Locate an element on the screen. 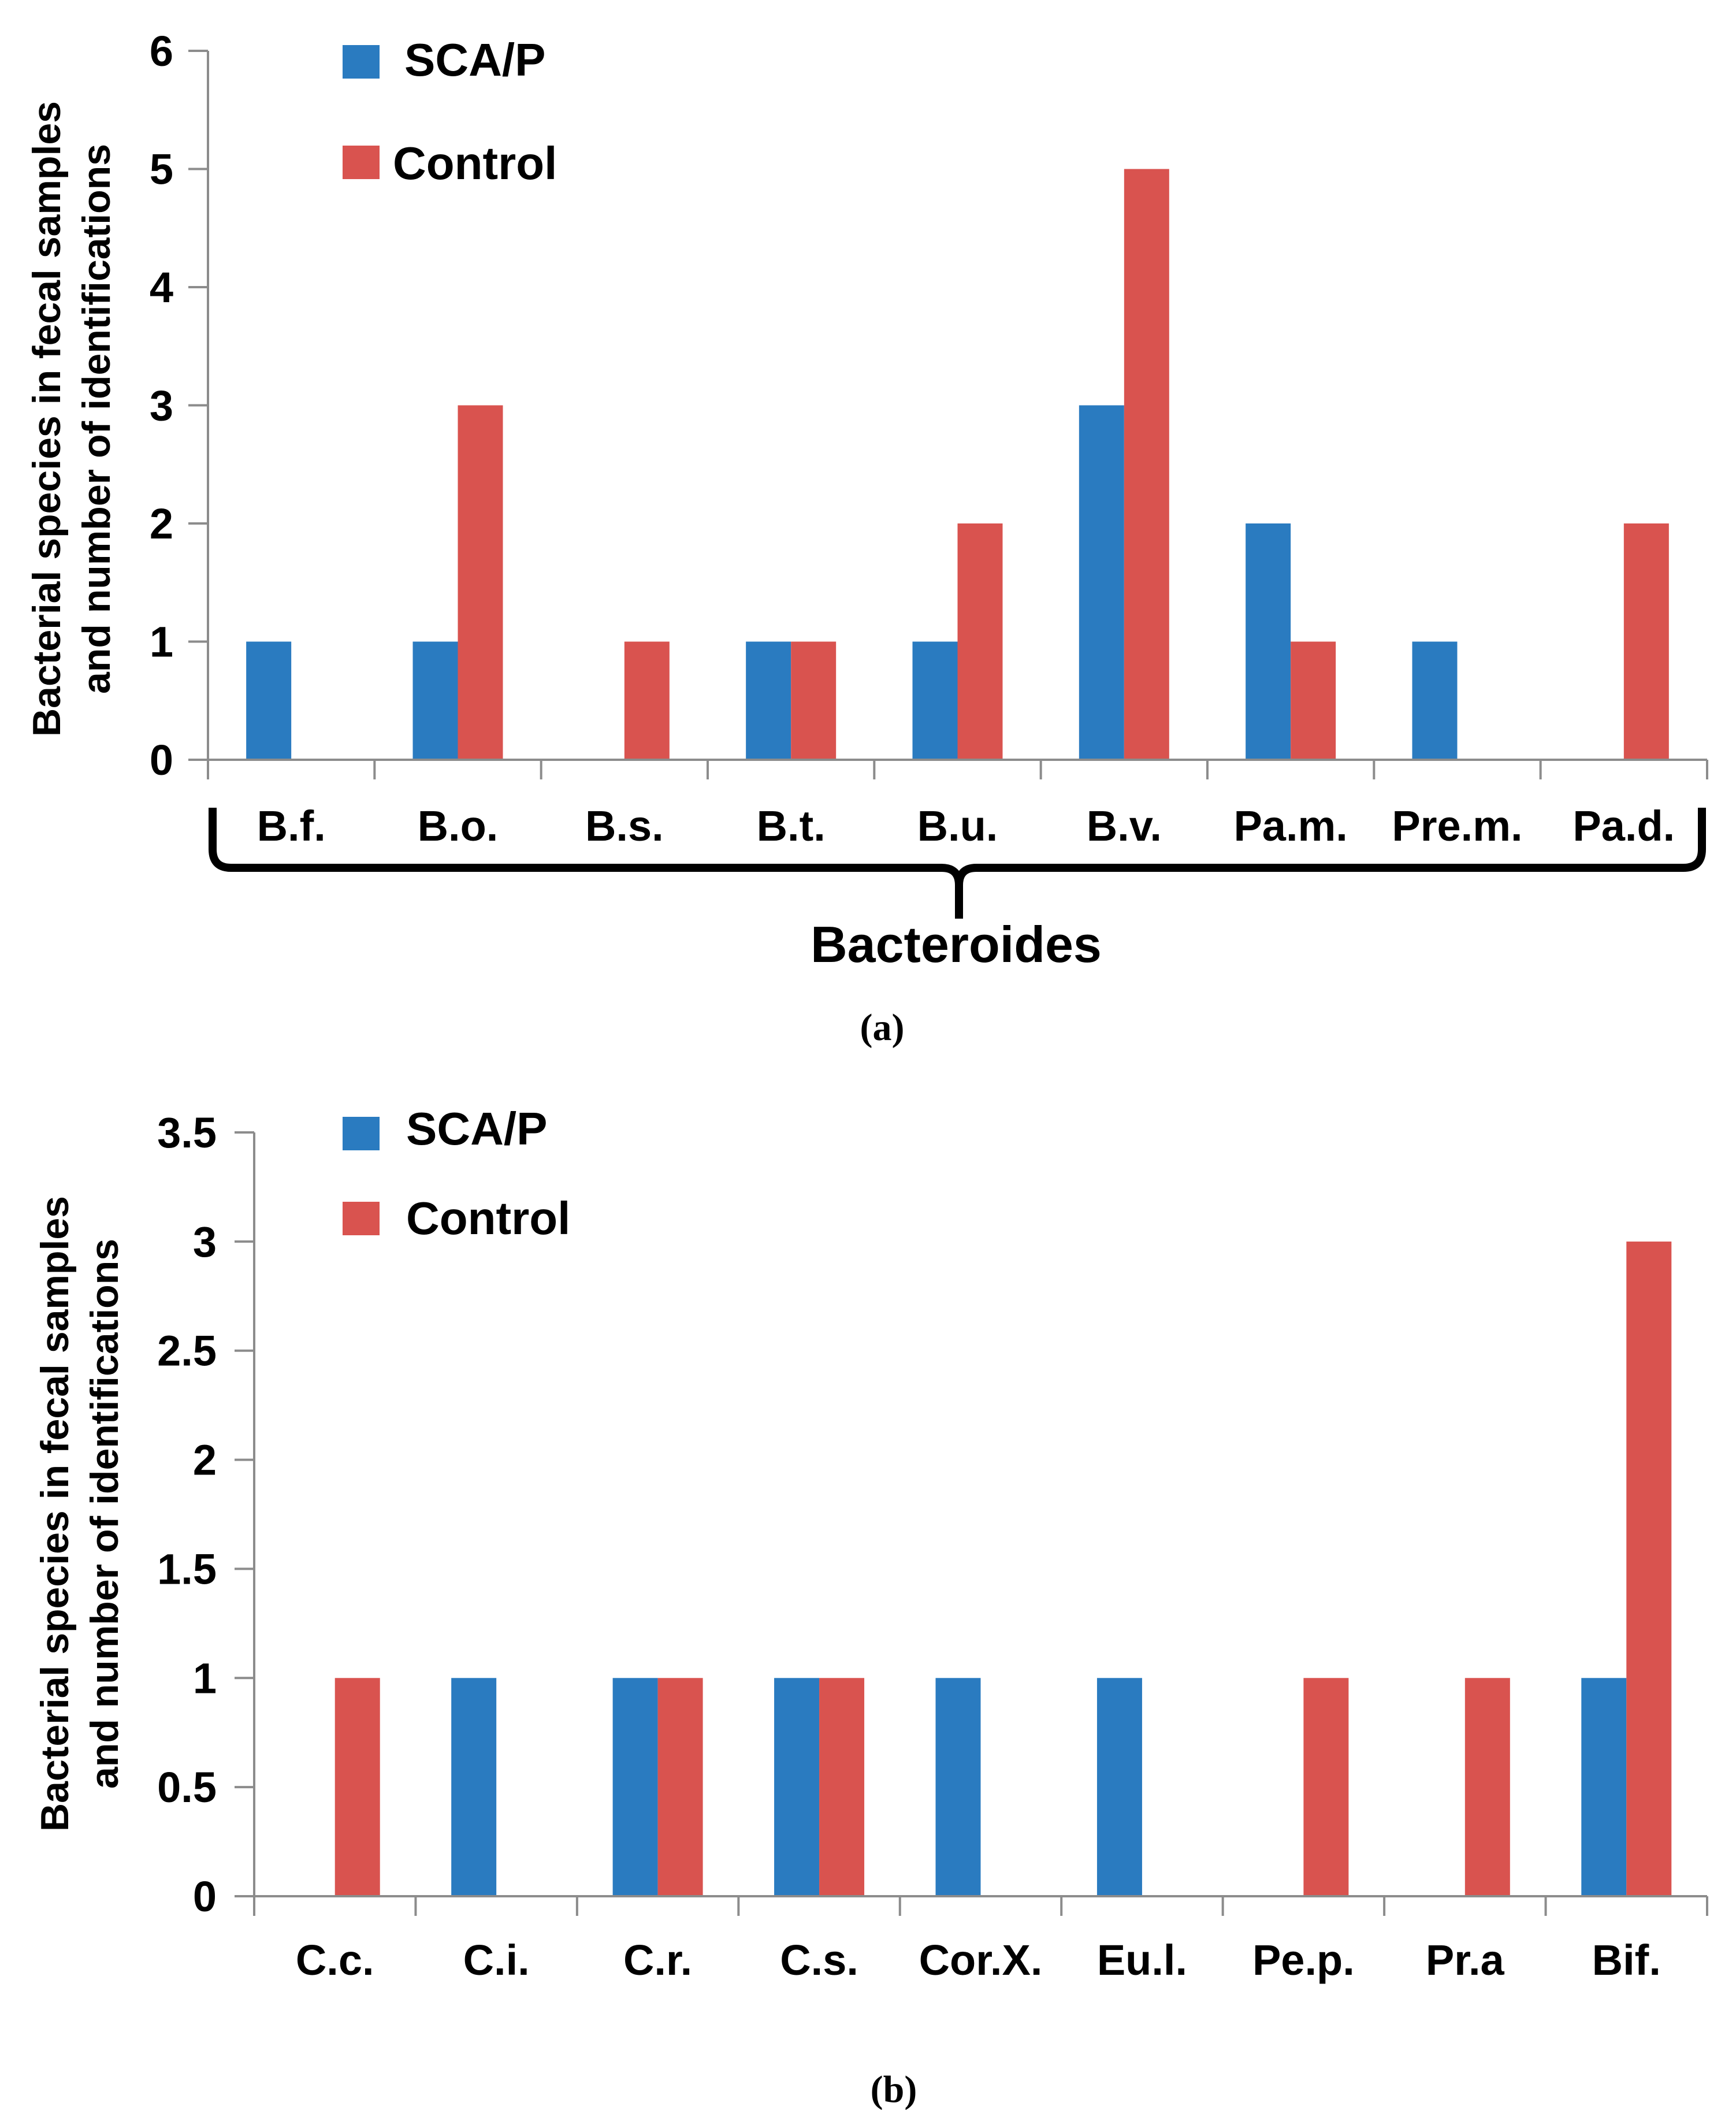 The height and width of the screenshot is (2110, 1736). x-category-label: C.c. is located at coordinates (335, 1960).